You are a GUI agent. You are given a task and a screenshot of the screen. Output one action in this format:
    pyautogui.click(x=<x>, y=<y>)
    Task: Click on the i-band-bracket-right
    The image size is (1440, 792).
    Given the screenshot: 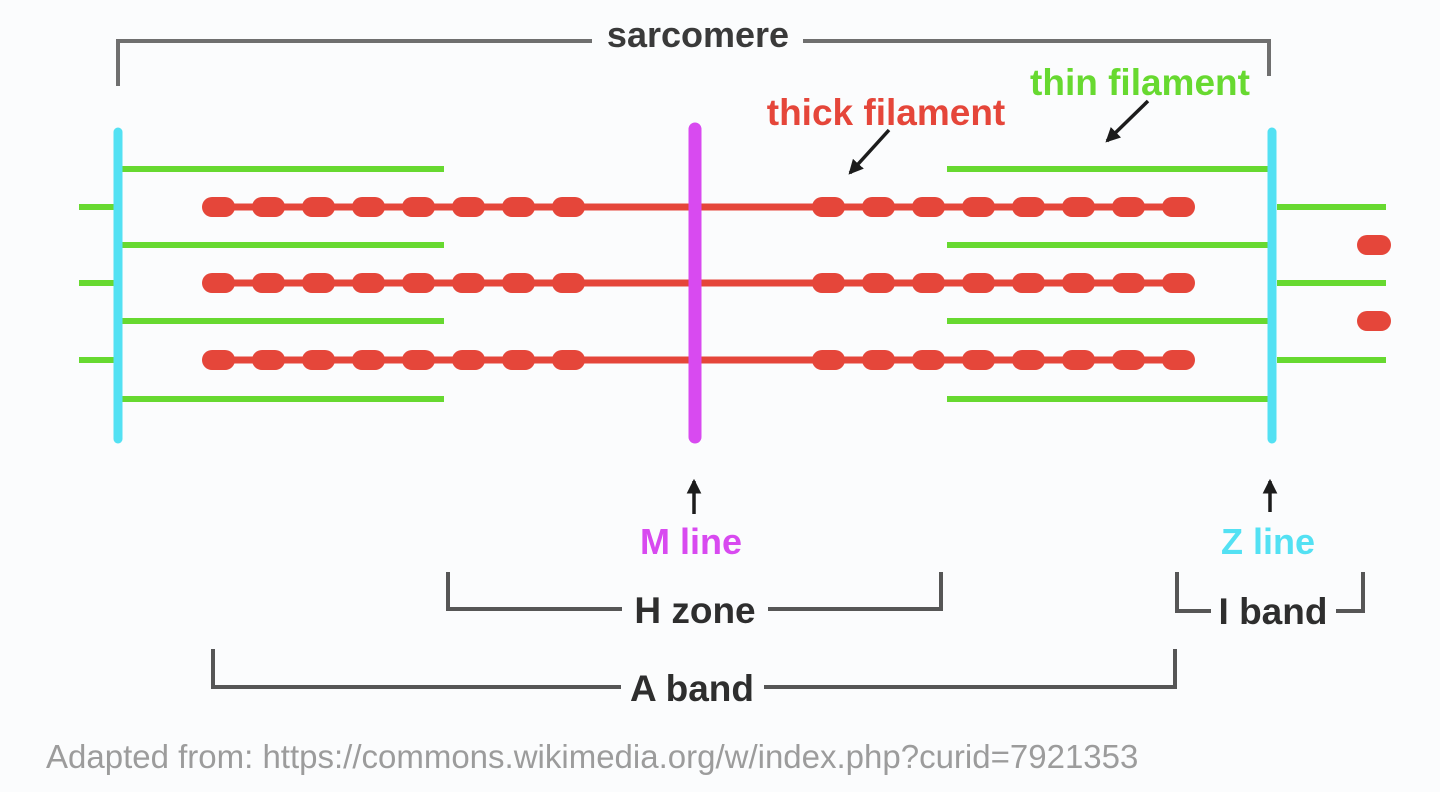 What is the action you would take?
    pyautogui.click(x=1350, y=592)
    